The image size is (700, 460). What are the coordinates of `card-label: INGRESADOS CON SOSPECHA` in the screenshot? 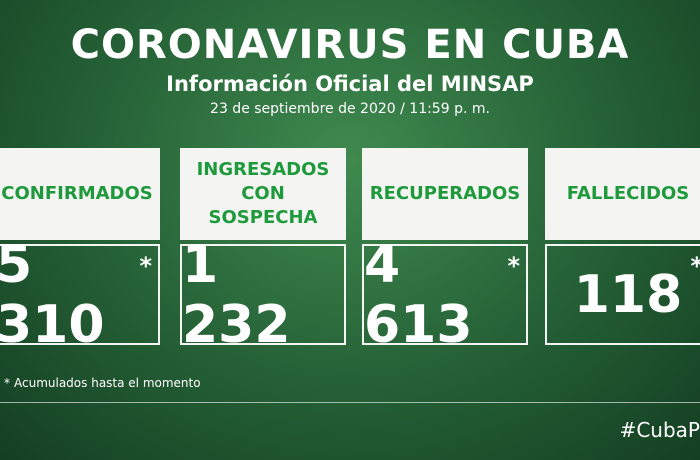 It's located at (263, 193).